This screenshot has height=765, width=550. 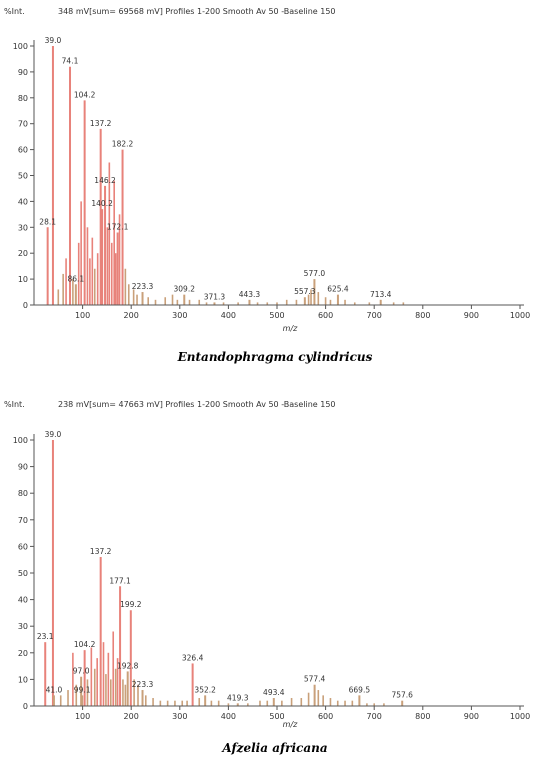 I want to click on peak-label: 557.3, so click(x=305, y=291).